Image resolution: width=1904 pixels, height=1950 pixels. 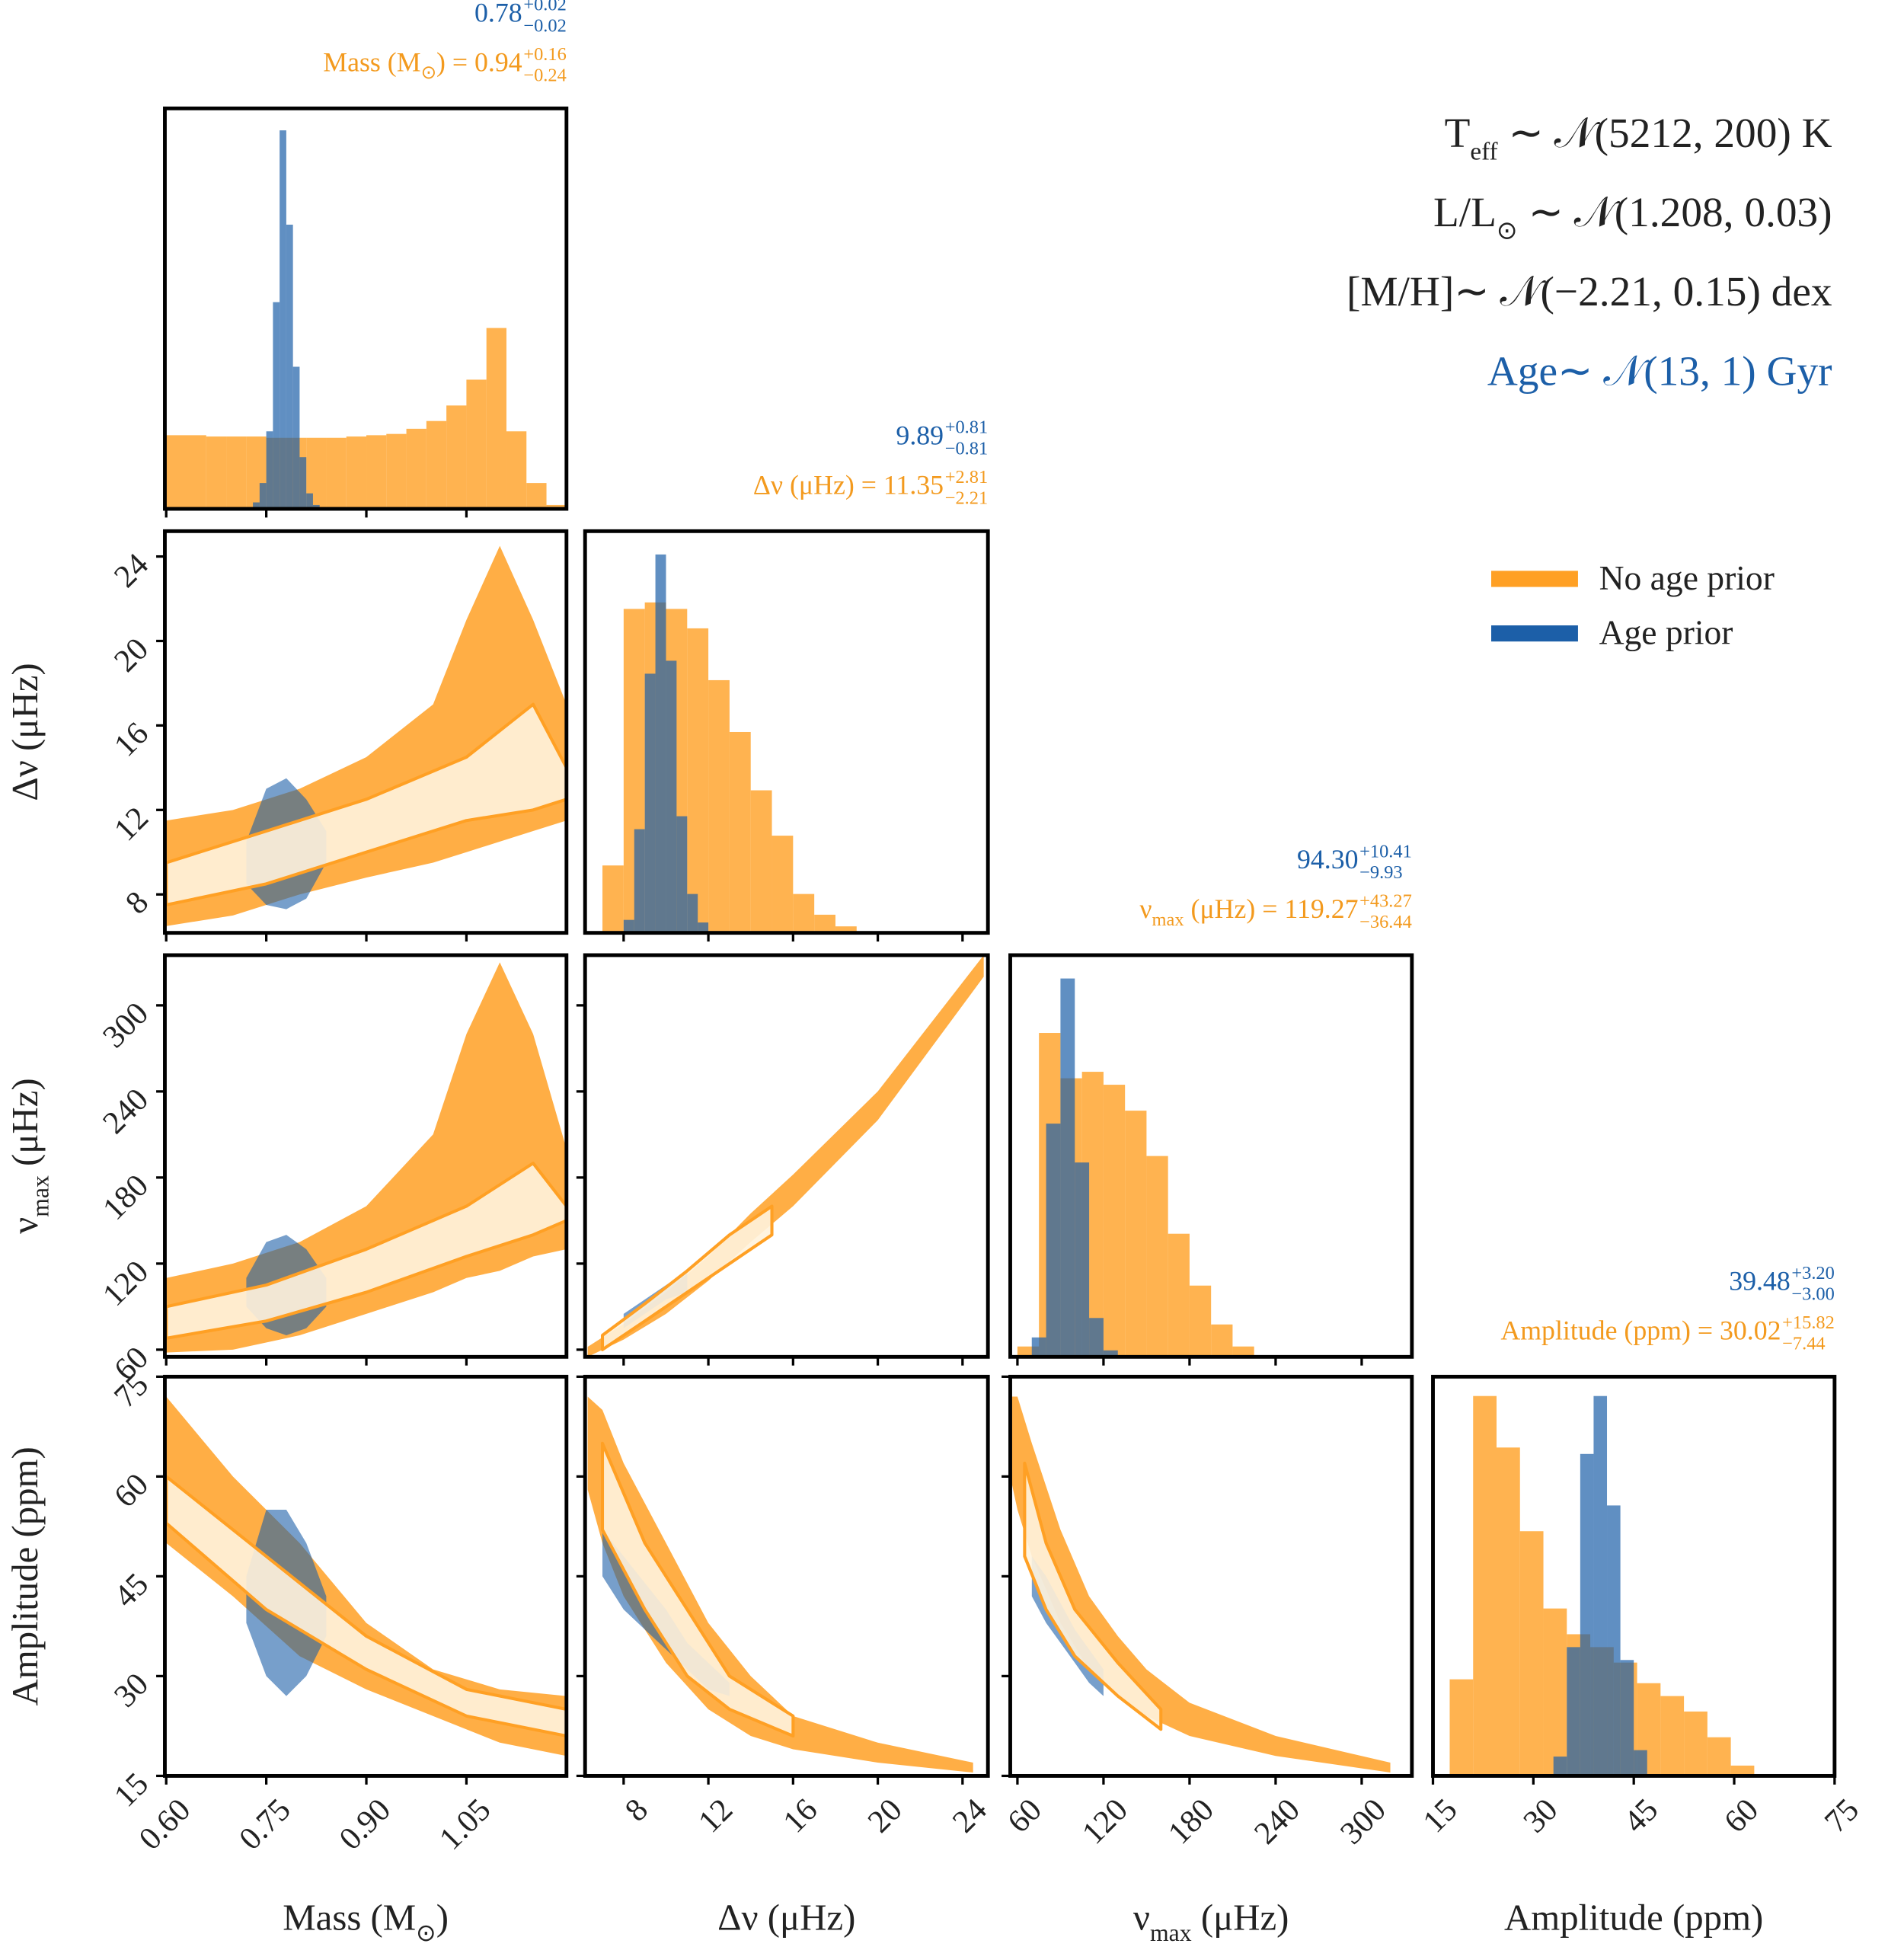 What do you see at coordinates (25, 1576) in the screenshot?
I see `y-axis-label: Amplitude (ppm)` at bounding box center [25, 1576].